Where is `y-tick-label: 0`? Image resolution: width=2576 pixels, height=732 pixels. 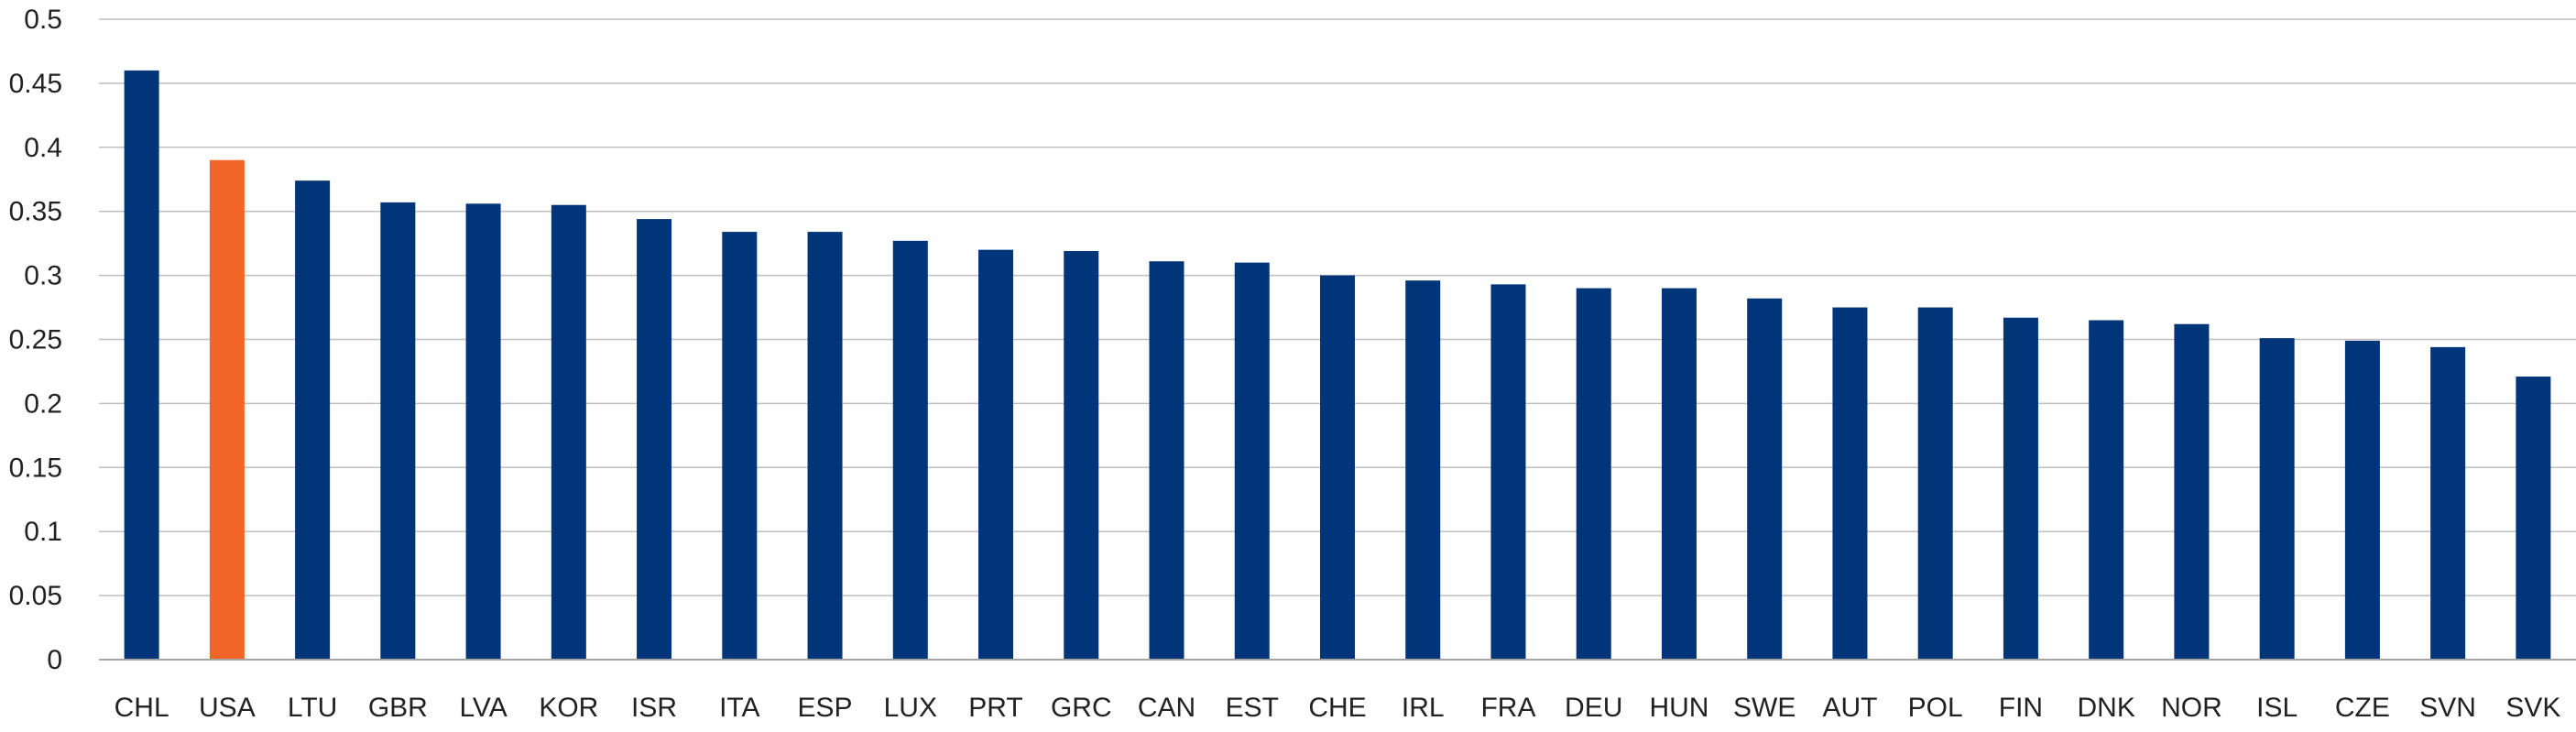 y-tick-label: 0 is located at coordinates (55, 660).